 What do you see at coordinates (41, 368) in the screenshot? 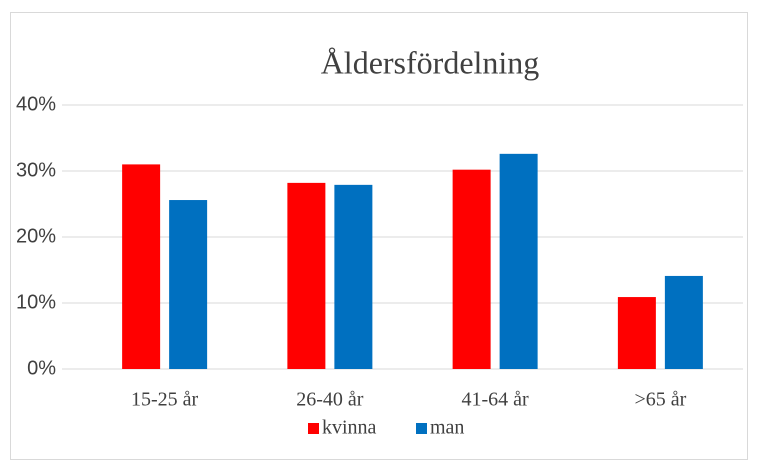
I see `y-tick-label: 0%` at bounding box center [41, 368].